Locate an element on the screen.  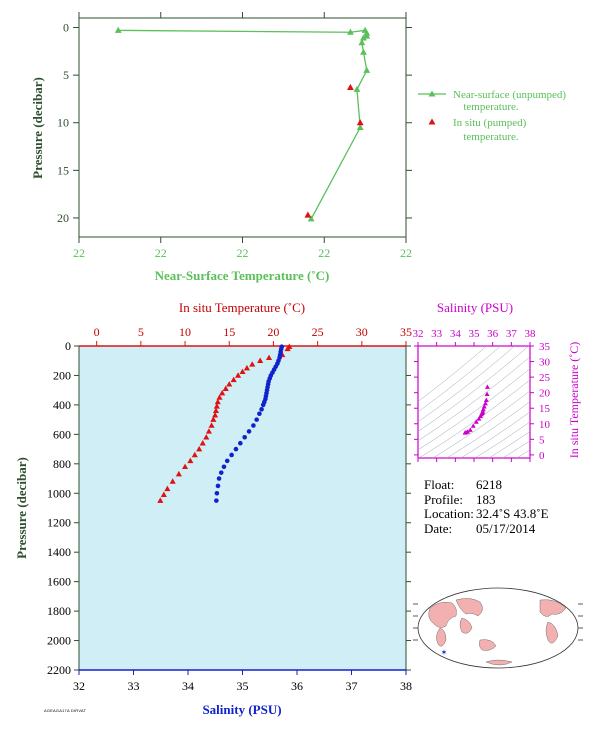
profile-salinity-axis: 32 33 34 35 36 37 38 is located at coordinates (242, 681).